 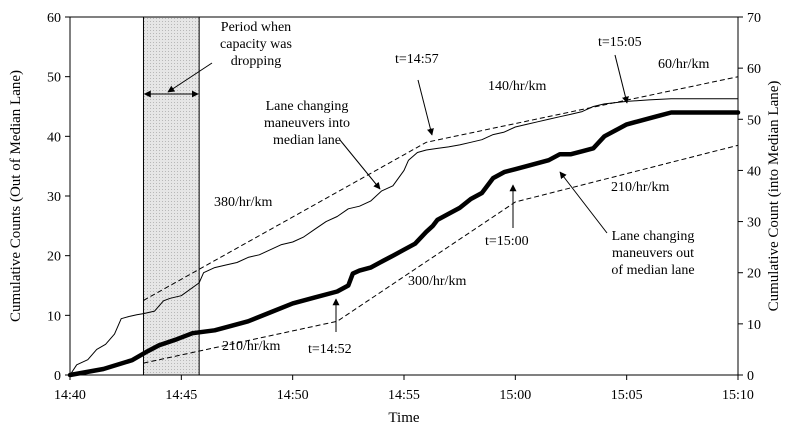 What do you see at coordinates (404, 395) in the screenshot?
I see `x-tick-label: 14:55` at bounding box center [404, 395].